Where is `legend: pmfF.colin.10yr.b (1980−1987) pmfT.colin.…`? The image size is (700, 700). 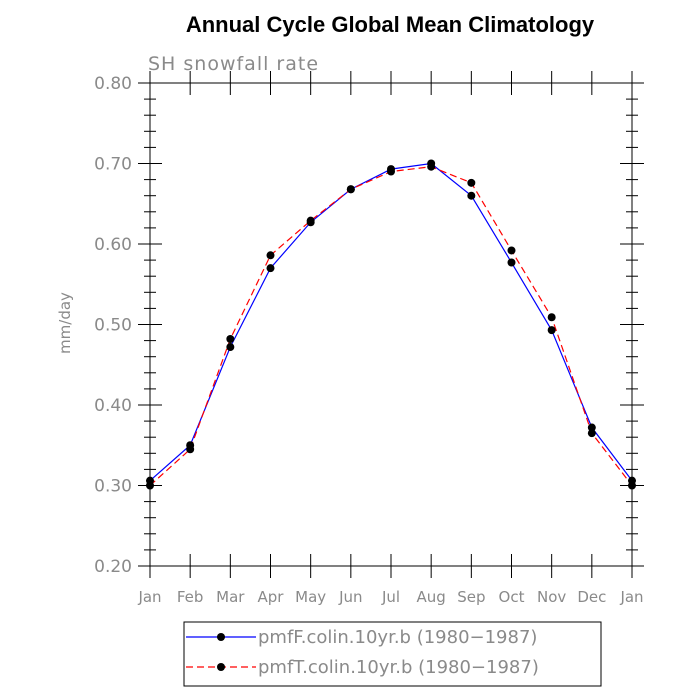 legend: pmfF.colin.10yr.b (1980−1987) pmfT.colin.… is located at coordinates (392, 654).